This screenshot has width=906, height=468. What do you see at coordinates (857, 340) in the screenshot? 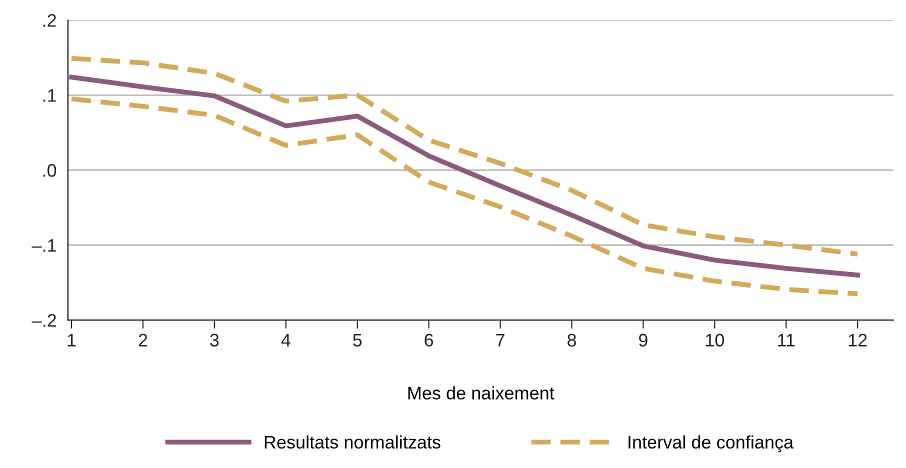
I see `x-tick-label: 12` at bounding box center [857, 340].